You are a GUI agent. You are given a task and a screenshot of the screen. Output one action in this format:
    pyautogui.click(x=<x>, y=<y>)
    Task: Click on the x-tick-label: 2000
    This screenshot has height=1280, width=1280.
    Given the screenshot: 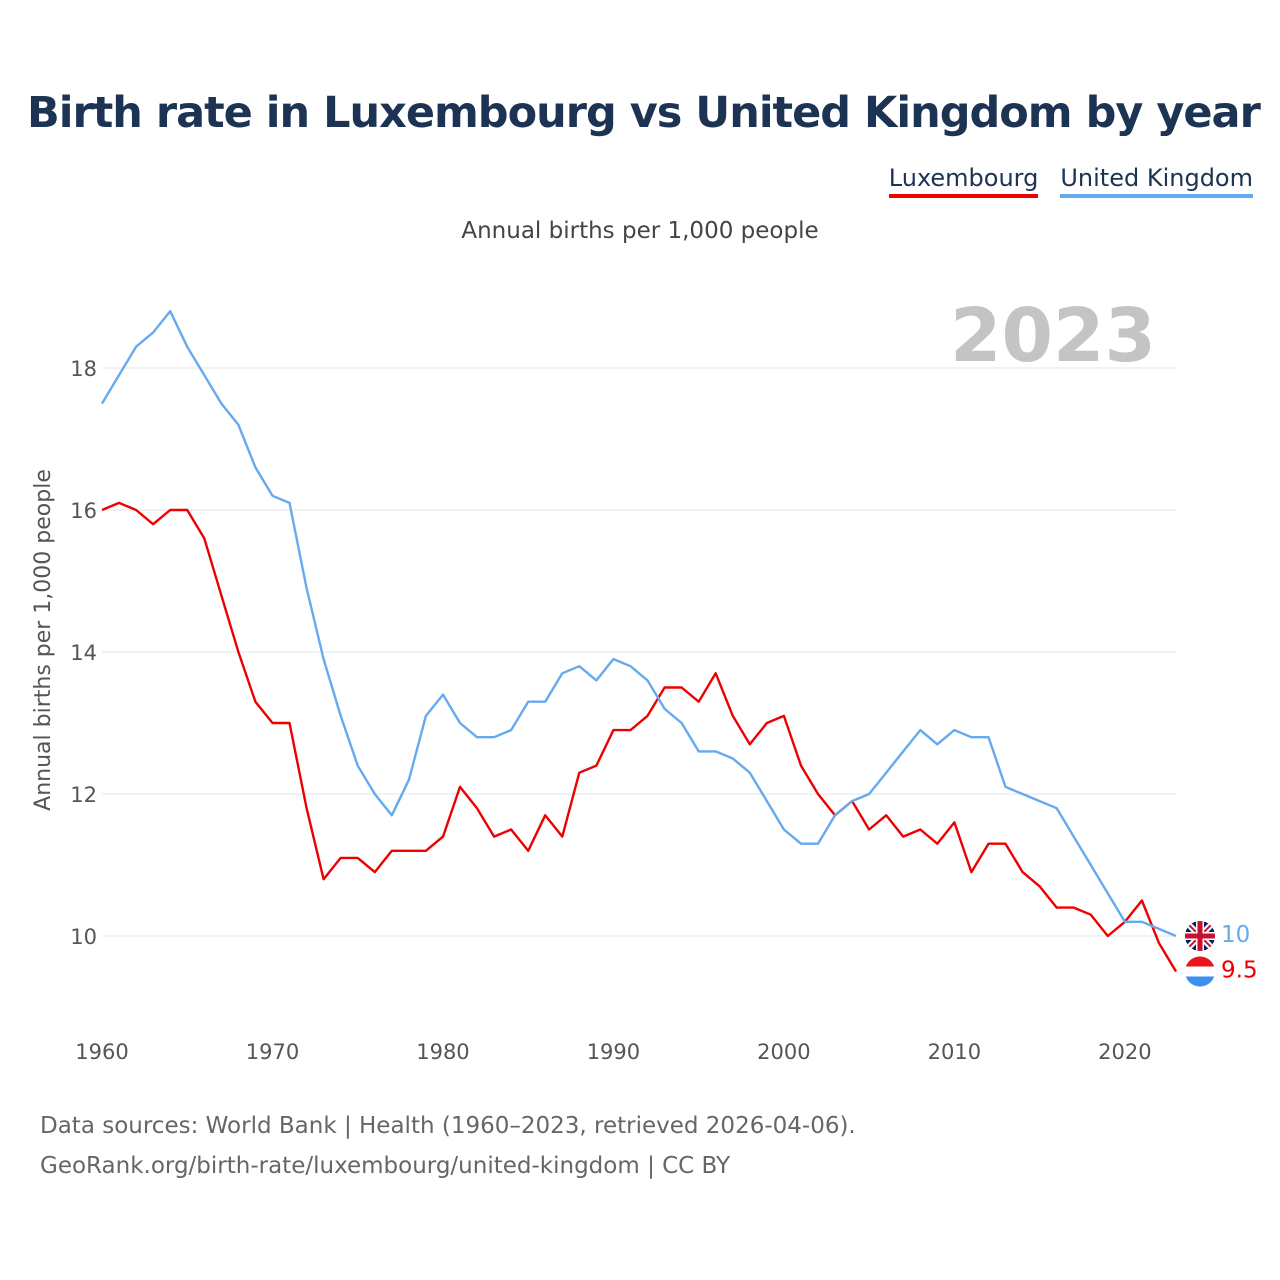 What is the action you would take?
    pyautogui.click(x=783, y=1052)
    